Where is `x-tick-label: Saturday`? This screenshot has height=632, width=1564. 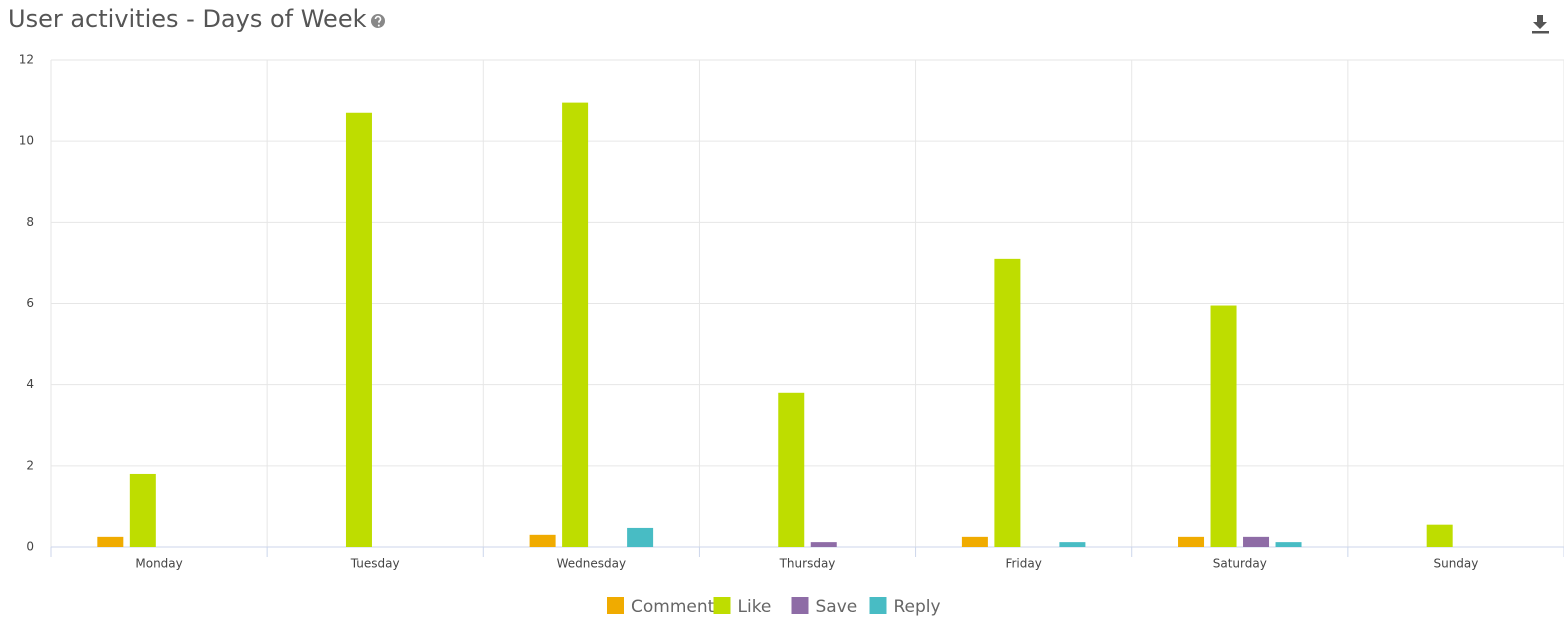
x-tick-label: Saturday is located at coordinates (1240, 564).